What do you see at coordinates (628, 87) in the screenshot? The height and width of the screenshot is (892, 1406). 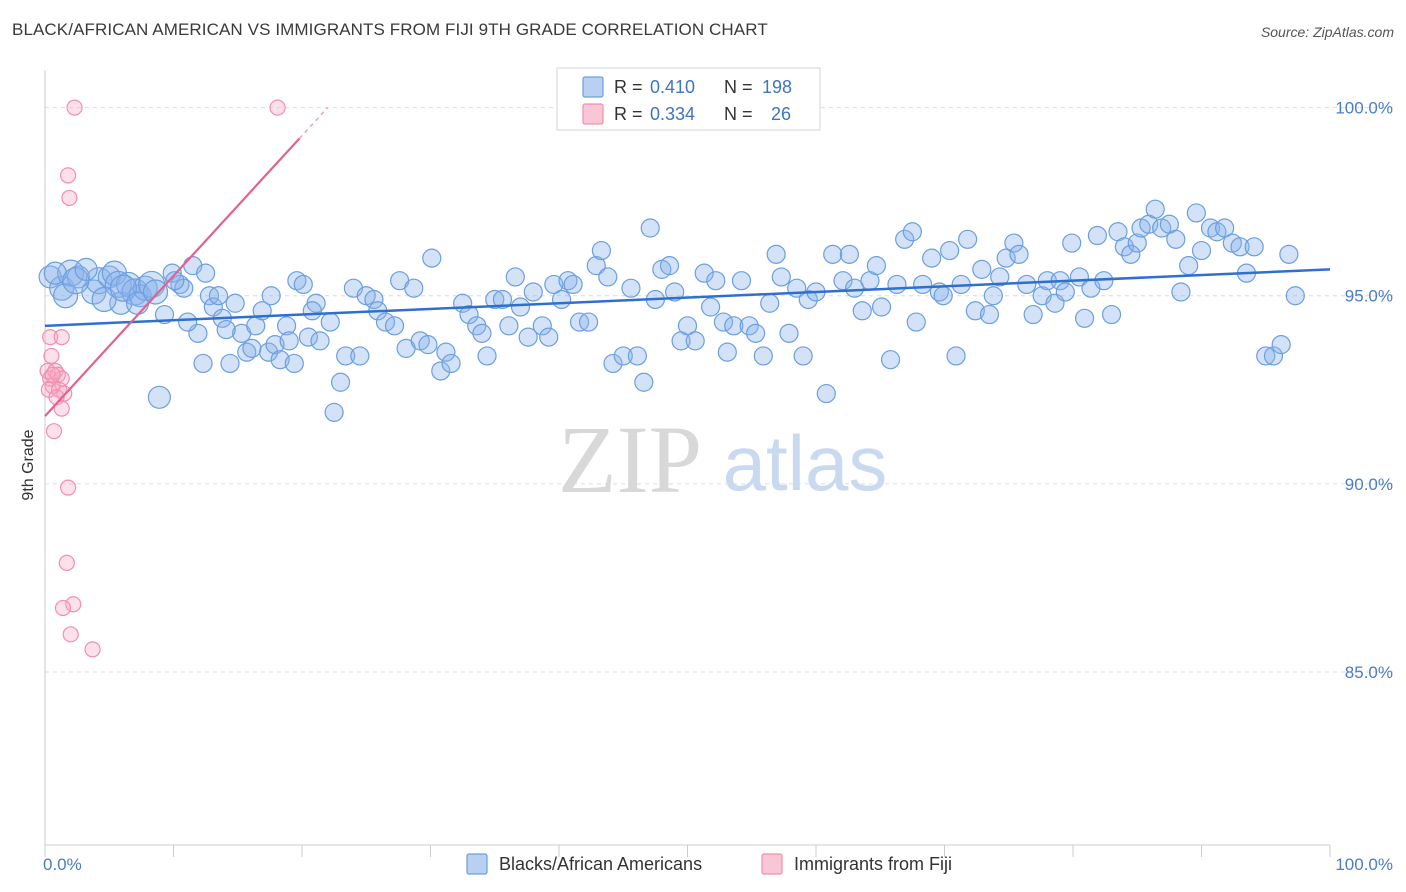 I see `legend-r-label-blue: R =` at bounding box center [628, 87].